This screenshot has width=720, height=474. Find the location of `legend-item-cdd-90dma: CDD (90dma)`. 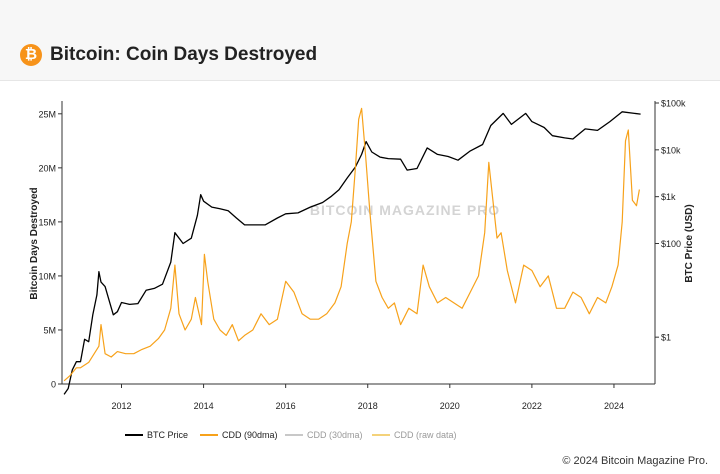

legend-item-cdd-90dma: CDD (90dma) is located at coordinates (239, 435).